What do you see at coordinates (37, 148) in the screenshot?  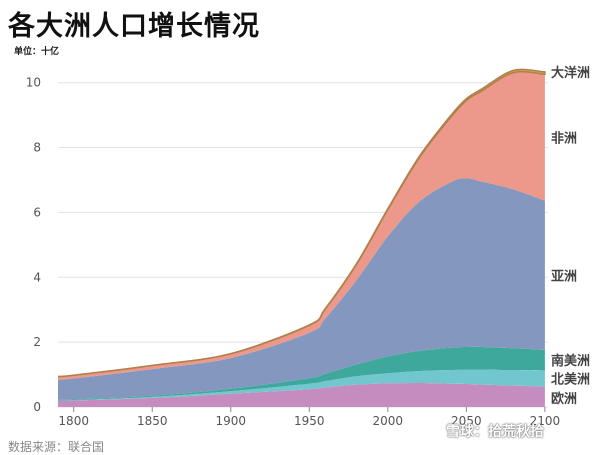 I see `y-tick-label: 8` at bounding box center [37, 148].